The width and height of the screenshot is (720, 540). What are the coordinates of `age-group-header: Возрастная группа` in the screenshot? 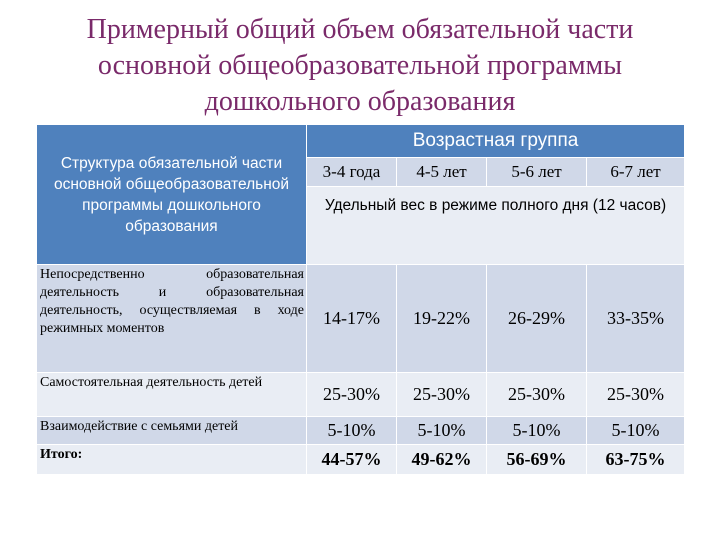 It's located at (495, 141).